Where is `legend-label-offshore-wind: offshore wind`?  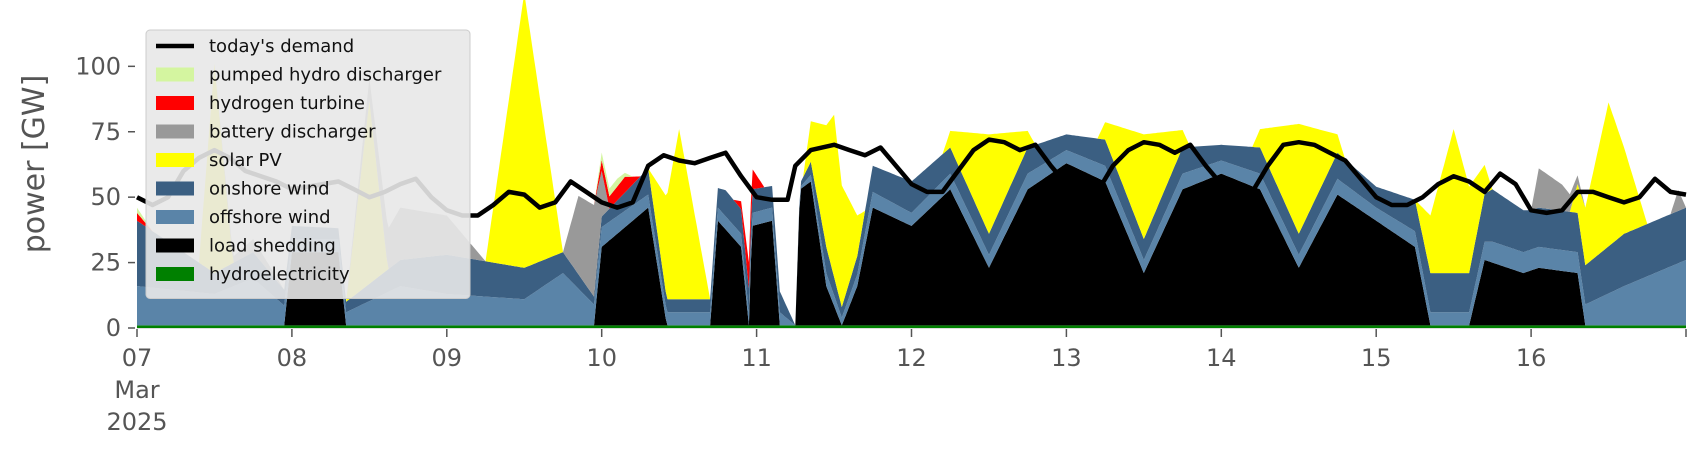
legend-label-offshore-wind: offshore wind is located at coordinates (270, 217).